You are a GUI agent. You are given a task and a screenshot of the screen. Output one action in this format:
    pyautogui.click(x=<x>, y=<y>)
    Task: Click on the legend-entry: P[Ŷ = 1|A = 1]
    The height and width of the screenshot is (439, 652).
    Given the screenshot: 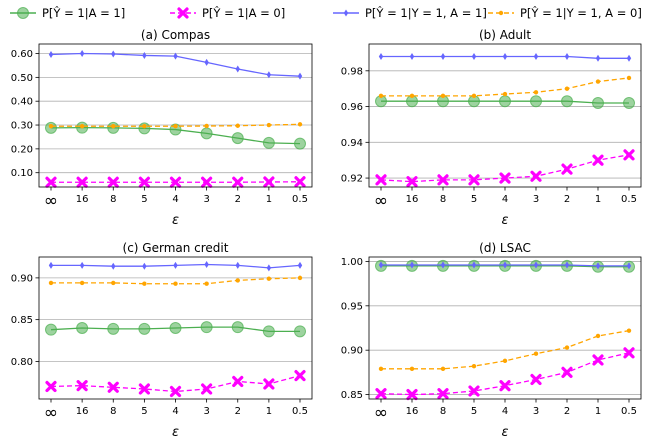 What is the action you would take?
    pyautogui.click(x=67, y=12)
    